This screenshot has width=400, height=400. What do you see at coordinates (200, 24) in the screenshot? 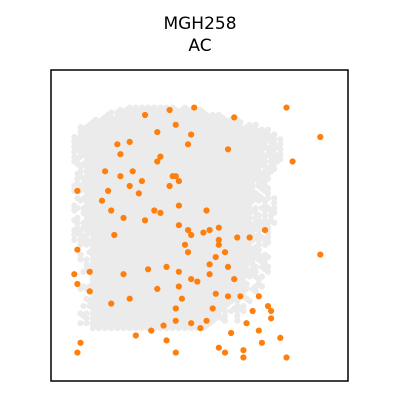
I see `chart-title: MGH258` at bounding box center [200, 24].